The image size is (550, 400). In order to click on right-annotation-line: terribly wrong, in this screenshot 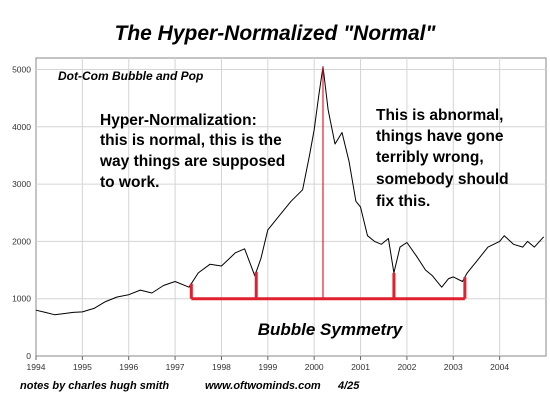, I will do `click(430, 157)`.